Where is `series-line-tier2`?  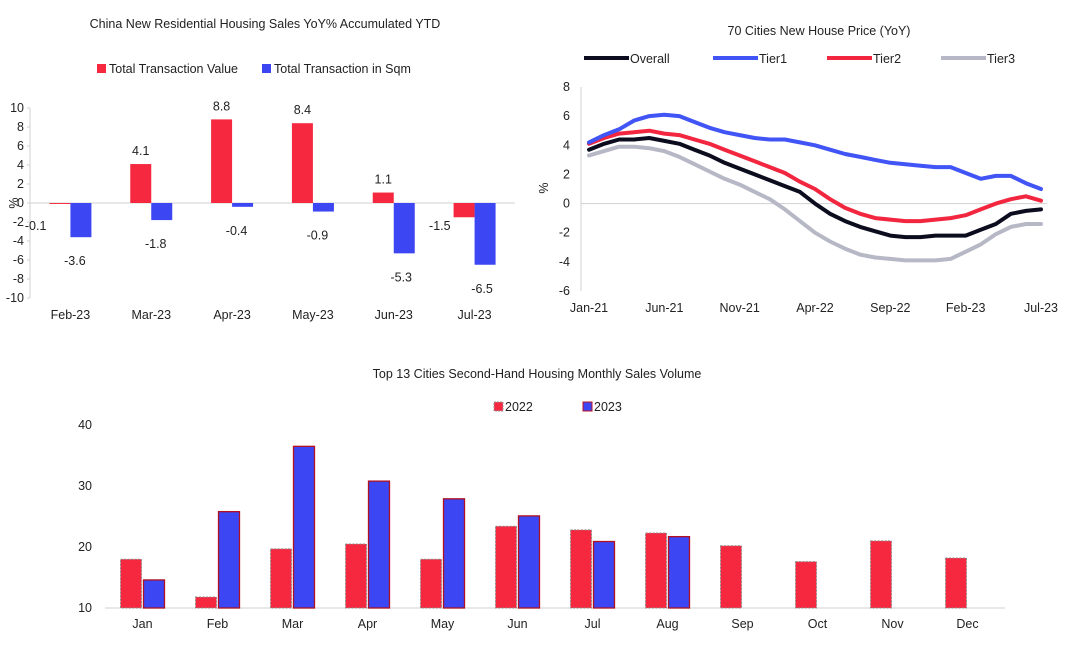
series-line-tier2 is located at coordinates (815, 176).